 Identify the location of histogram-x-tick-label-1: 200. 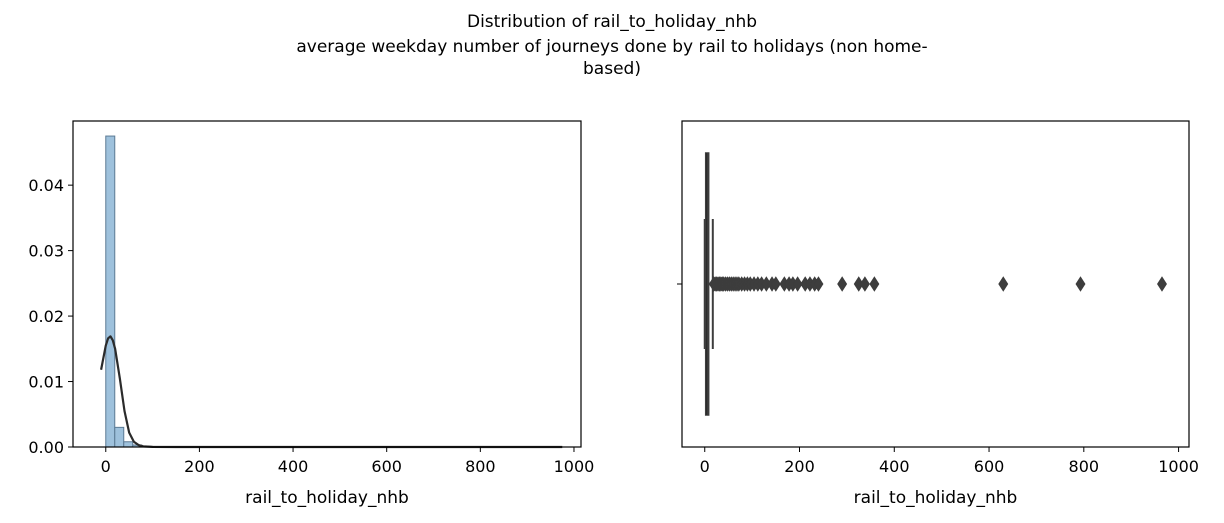
(199, 466).